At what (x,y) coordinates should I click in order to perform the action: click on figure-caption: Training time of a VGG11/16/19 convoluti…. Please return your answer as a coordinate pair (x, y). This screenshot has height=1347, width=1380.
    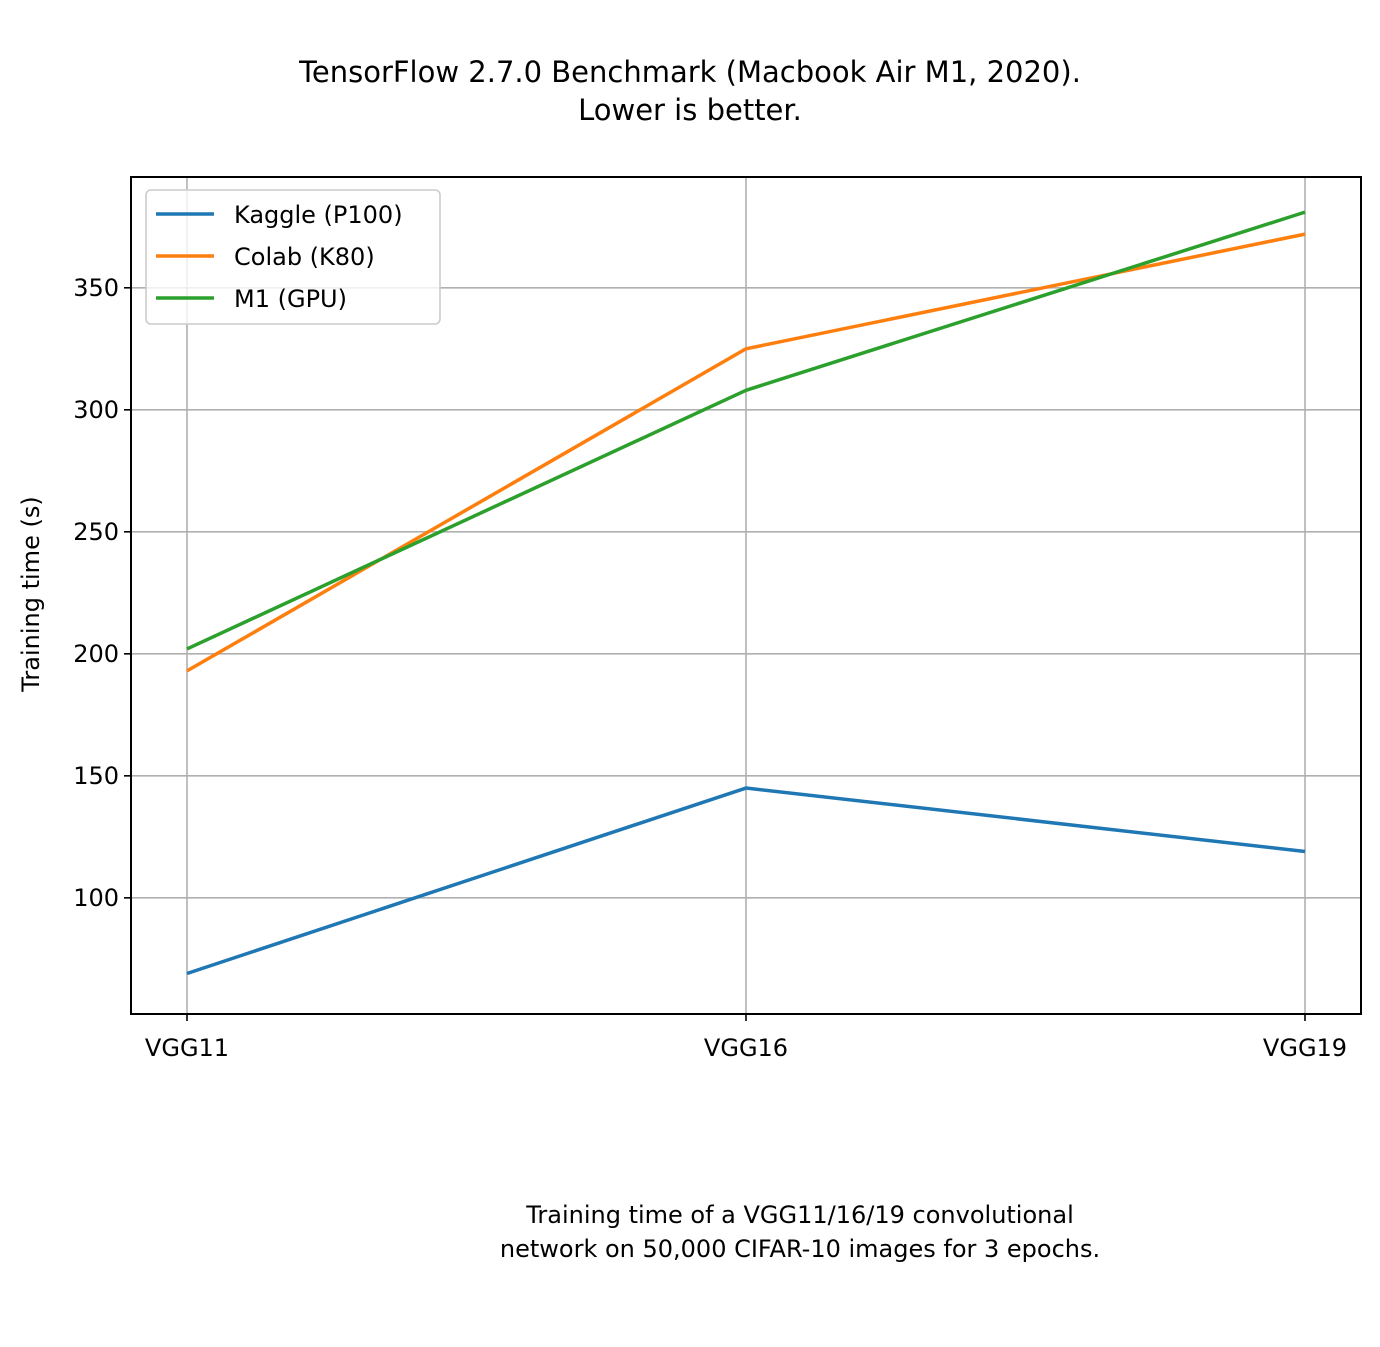
    Looking at the image, I should click on (800, 1232).